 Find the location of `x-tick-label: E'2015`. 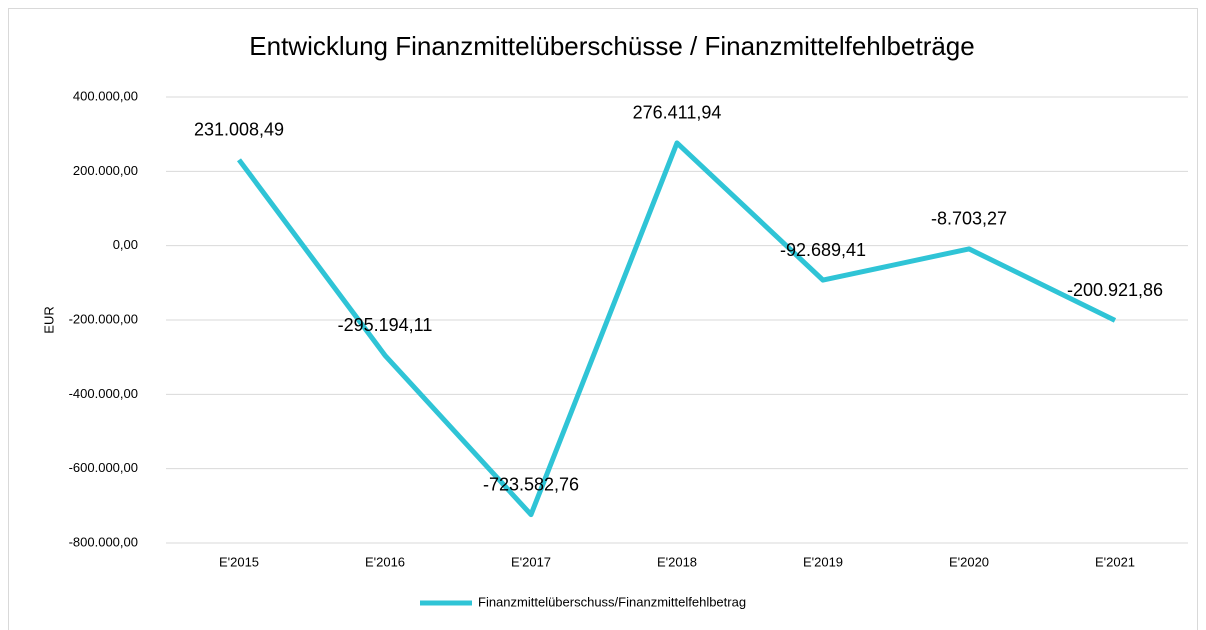

x-tick-label: E'2015 is located at coordinates (239, 561).